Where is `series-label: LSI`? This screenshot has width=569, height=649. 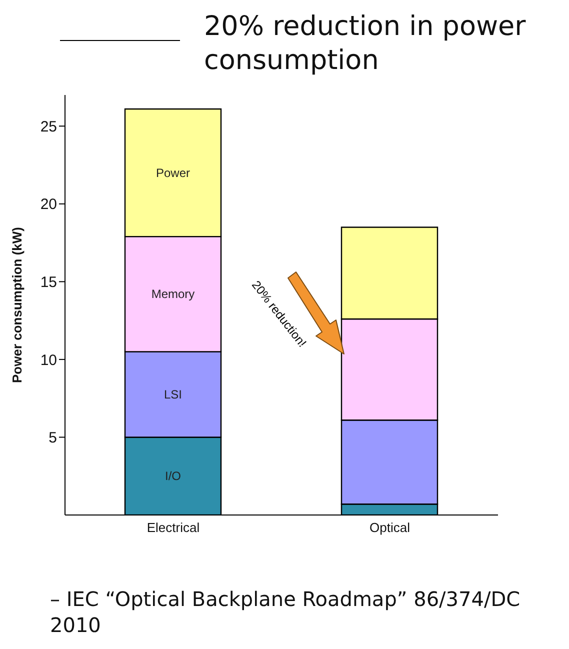 series-label: LSI is located at coordinates (173, 394).